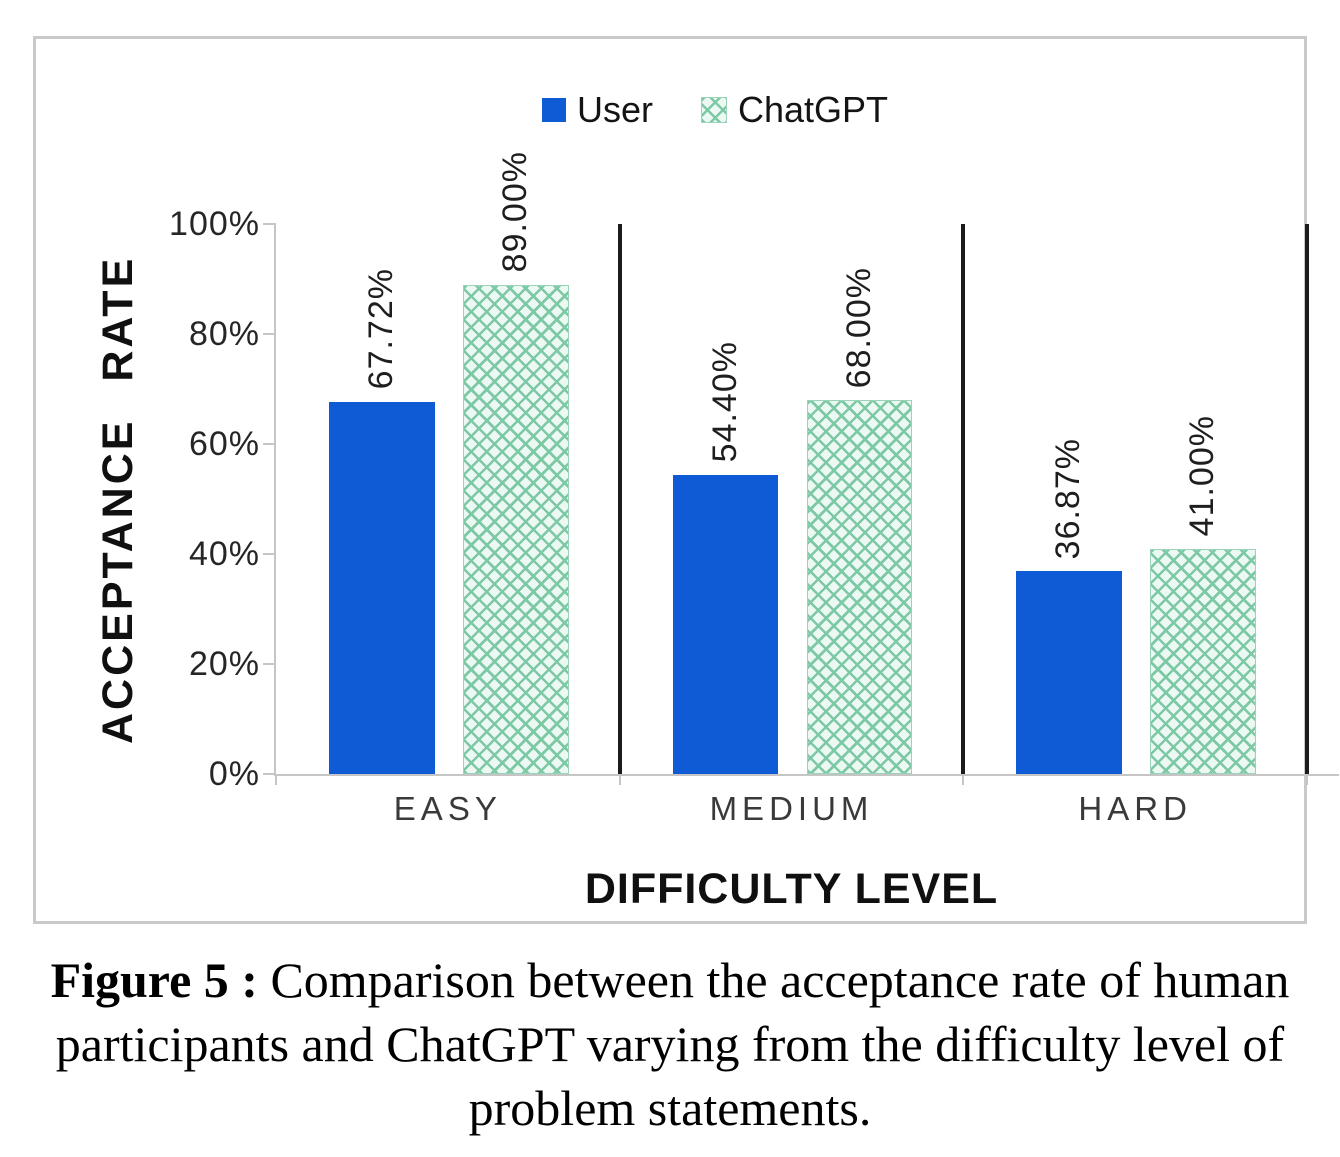  What do you see at coordinates (234, 774) in the screenshot?
I see `y-tick-label-0: 0%` at bounding box center [234, 774].